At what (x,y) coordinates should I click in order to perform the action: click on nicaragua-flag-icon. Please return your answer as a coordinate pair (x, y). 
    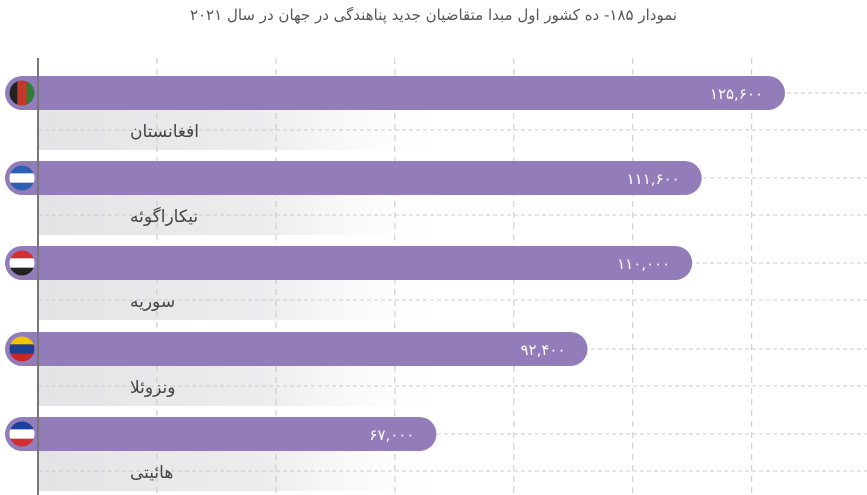
    Looking at the image, I should click on (22, 178).